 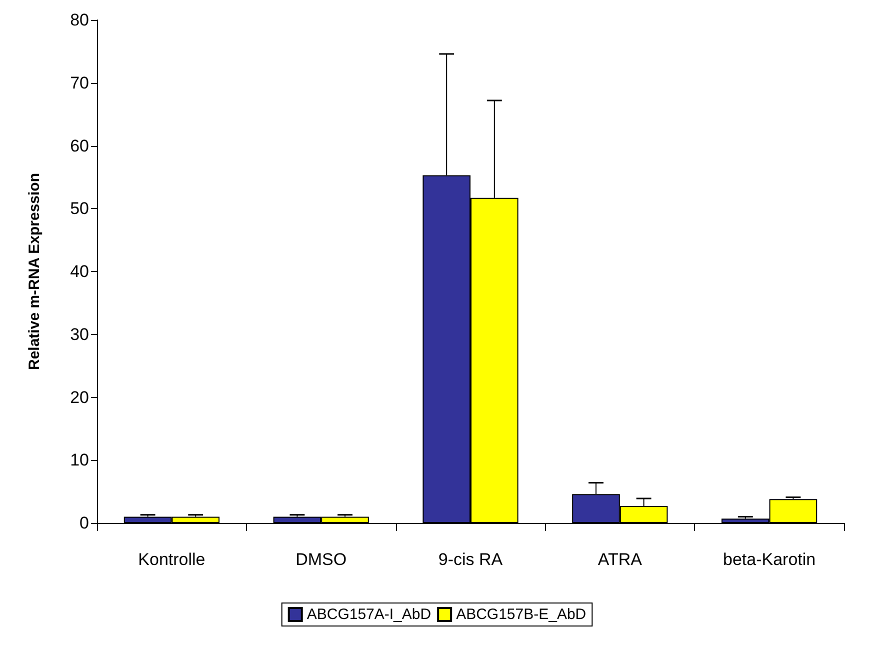 What do you see at coordinates (172, 559) in the screenshot?
I see `x-tick-label: Kontrolle` at bounding box center [172, 559].